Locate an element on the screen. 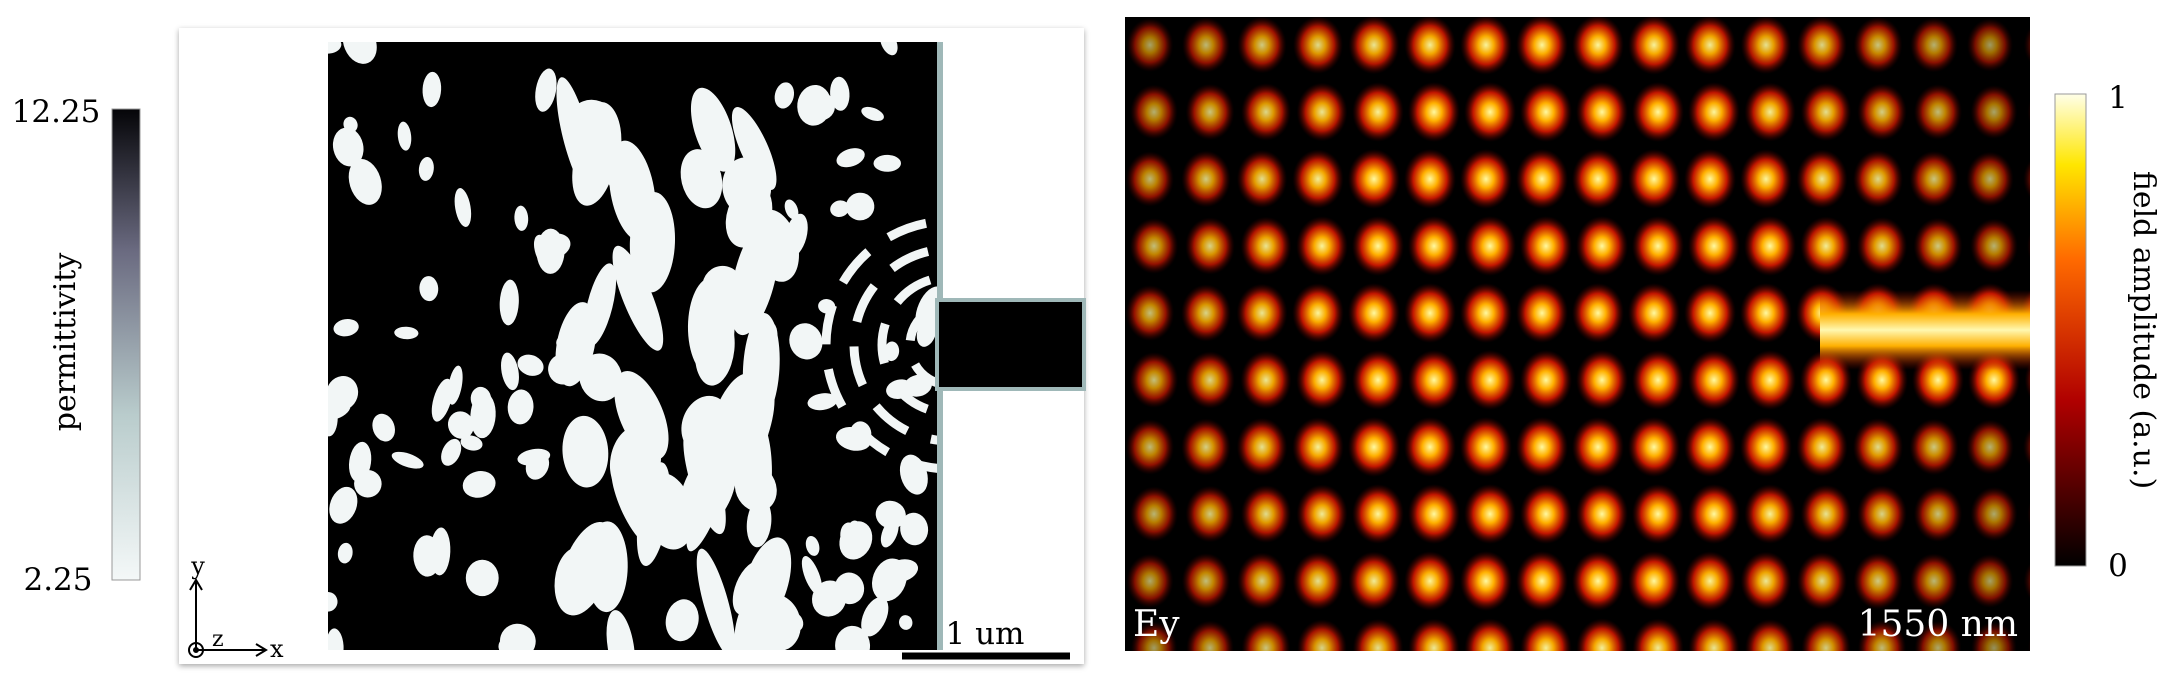 The image size is (2164, 676). permittivity-colorbar is located at coordinates (126, 344).